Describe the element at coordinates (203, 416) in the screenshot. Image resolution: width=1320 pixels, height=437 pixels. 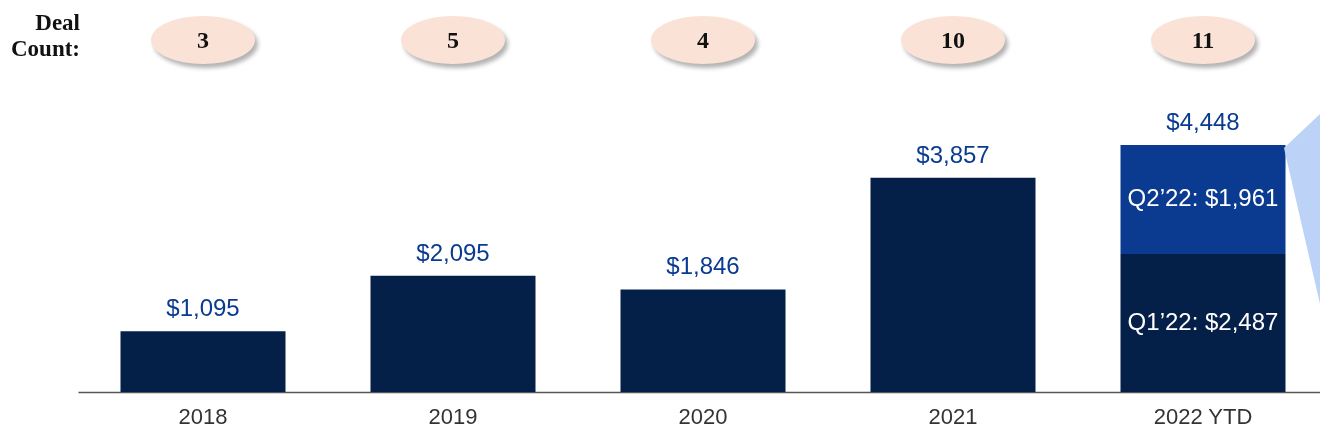
I see `x-tick-label: 2018` at that location.